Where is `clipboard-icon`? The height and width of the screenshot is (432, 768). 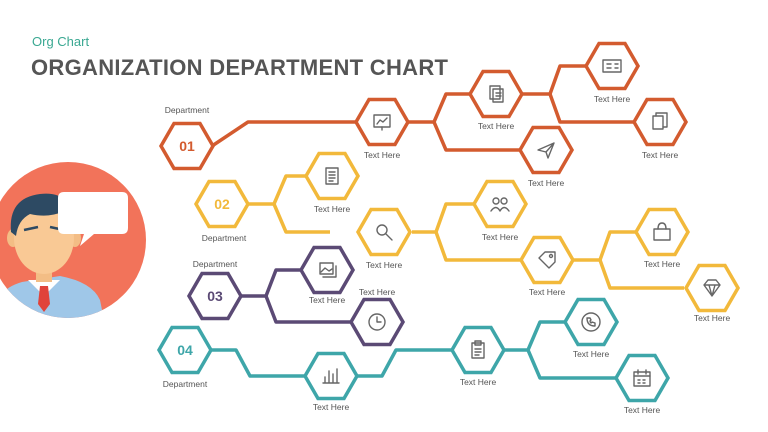
clipboard-icon is located at coordinates (478, 349).